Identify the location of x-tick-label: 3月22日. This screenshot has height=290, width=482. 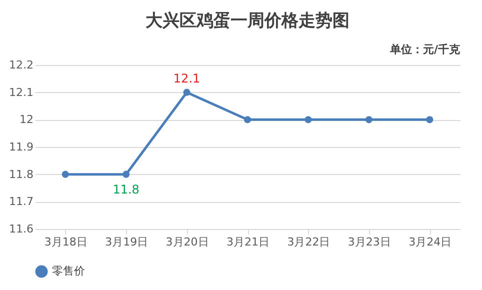
(308, 242).